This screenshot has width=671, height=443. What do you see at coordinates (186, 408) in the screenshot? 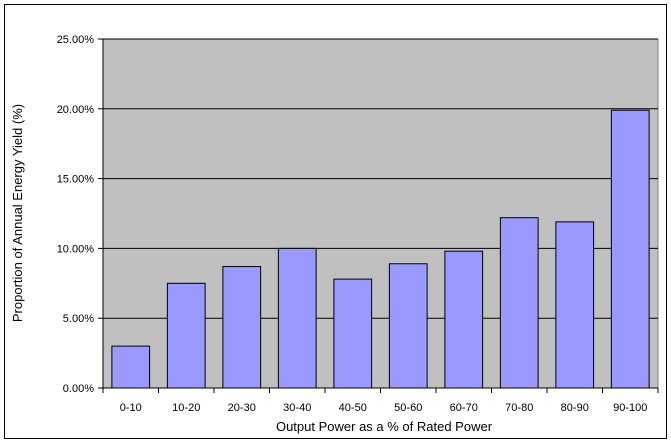
I see `x-tick-label: 10-20` at bounding box center [186, 408].